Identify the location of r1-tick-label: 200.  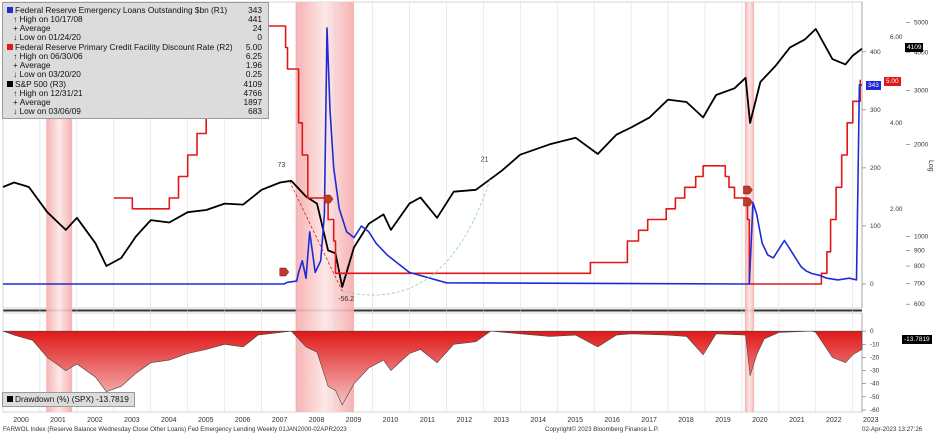
(875, 168).